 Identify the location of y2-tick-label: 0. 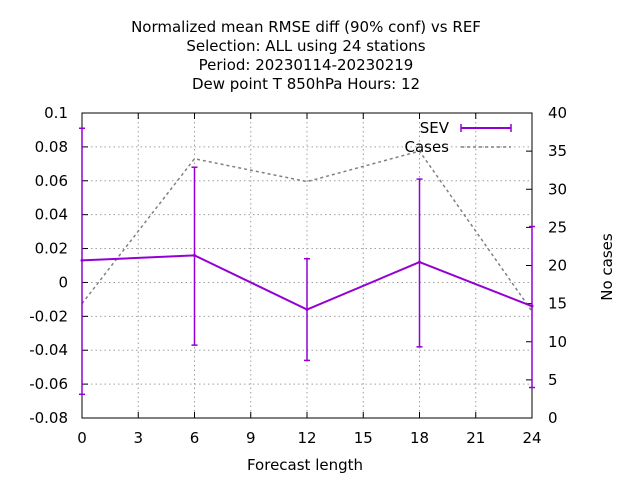
(553, 418).